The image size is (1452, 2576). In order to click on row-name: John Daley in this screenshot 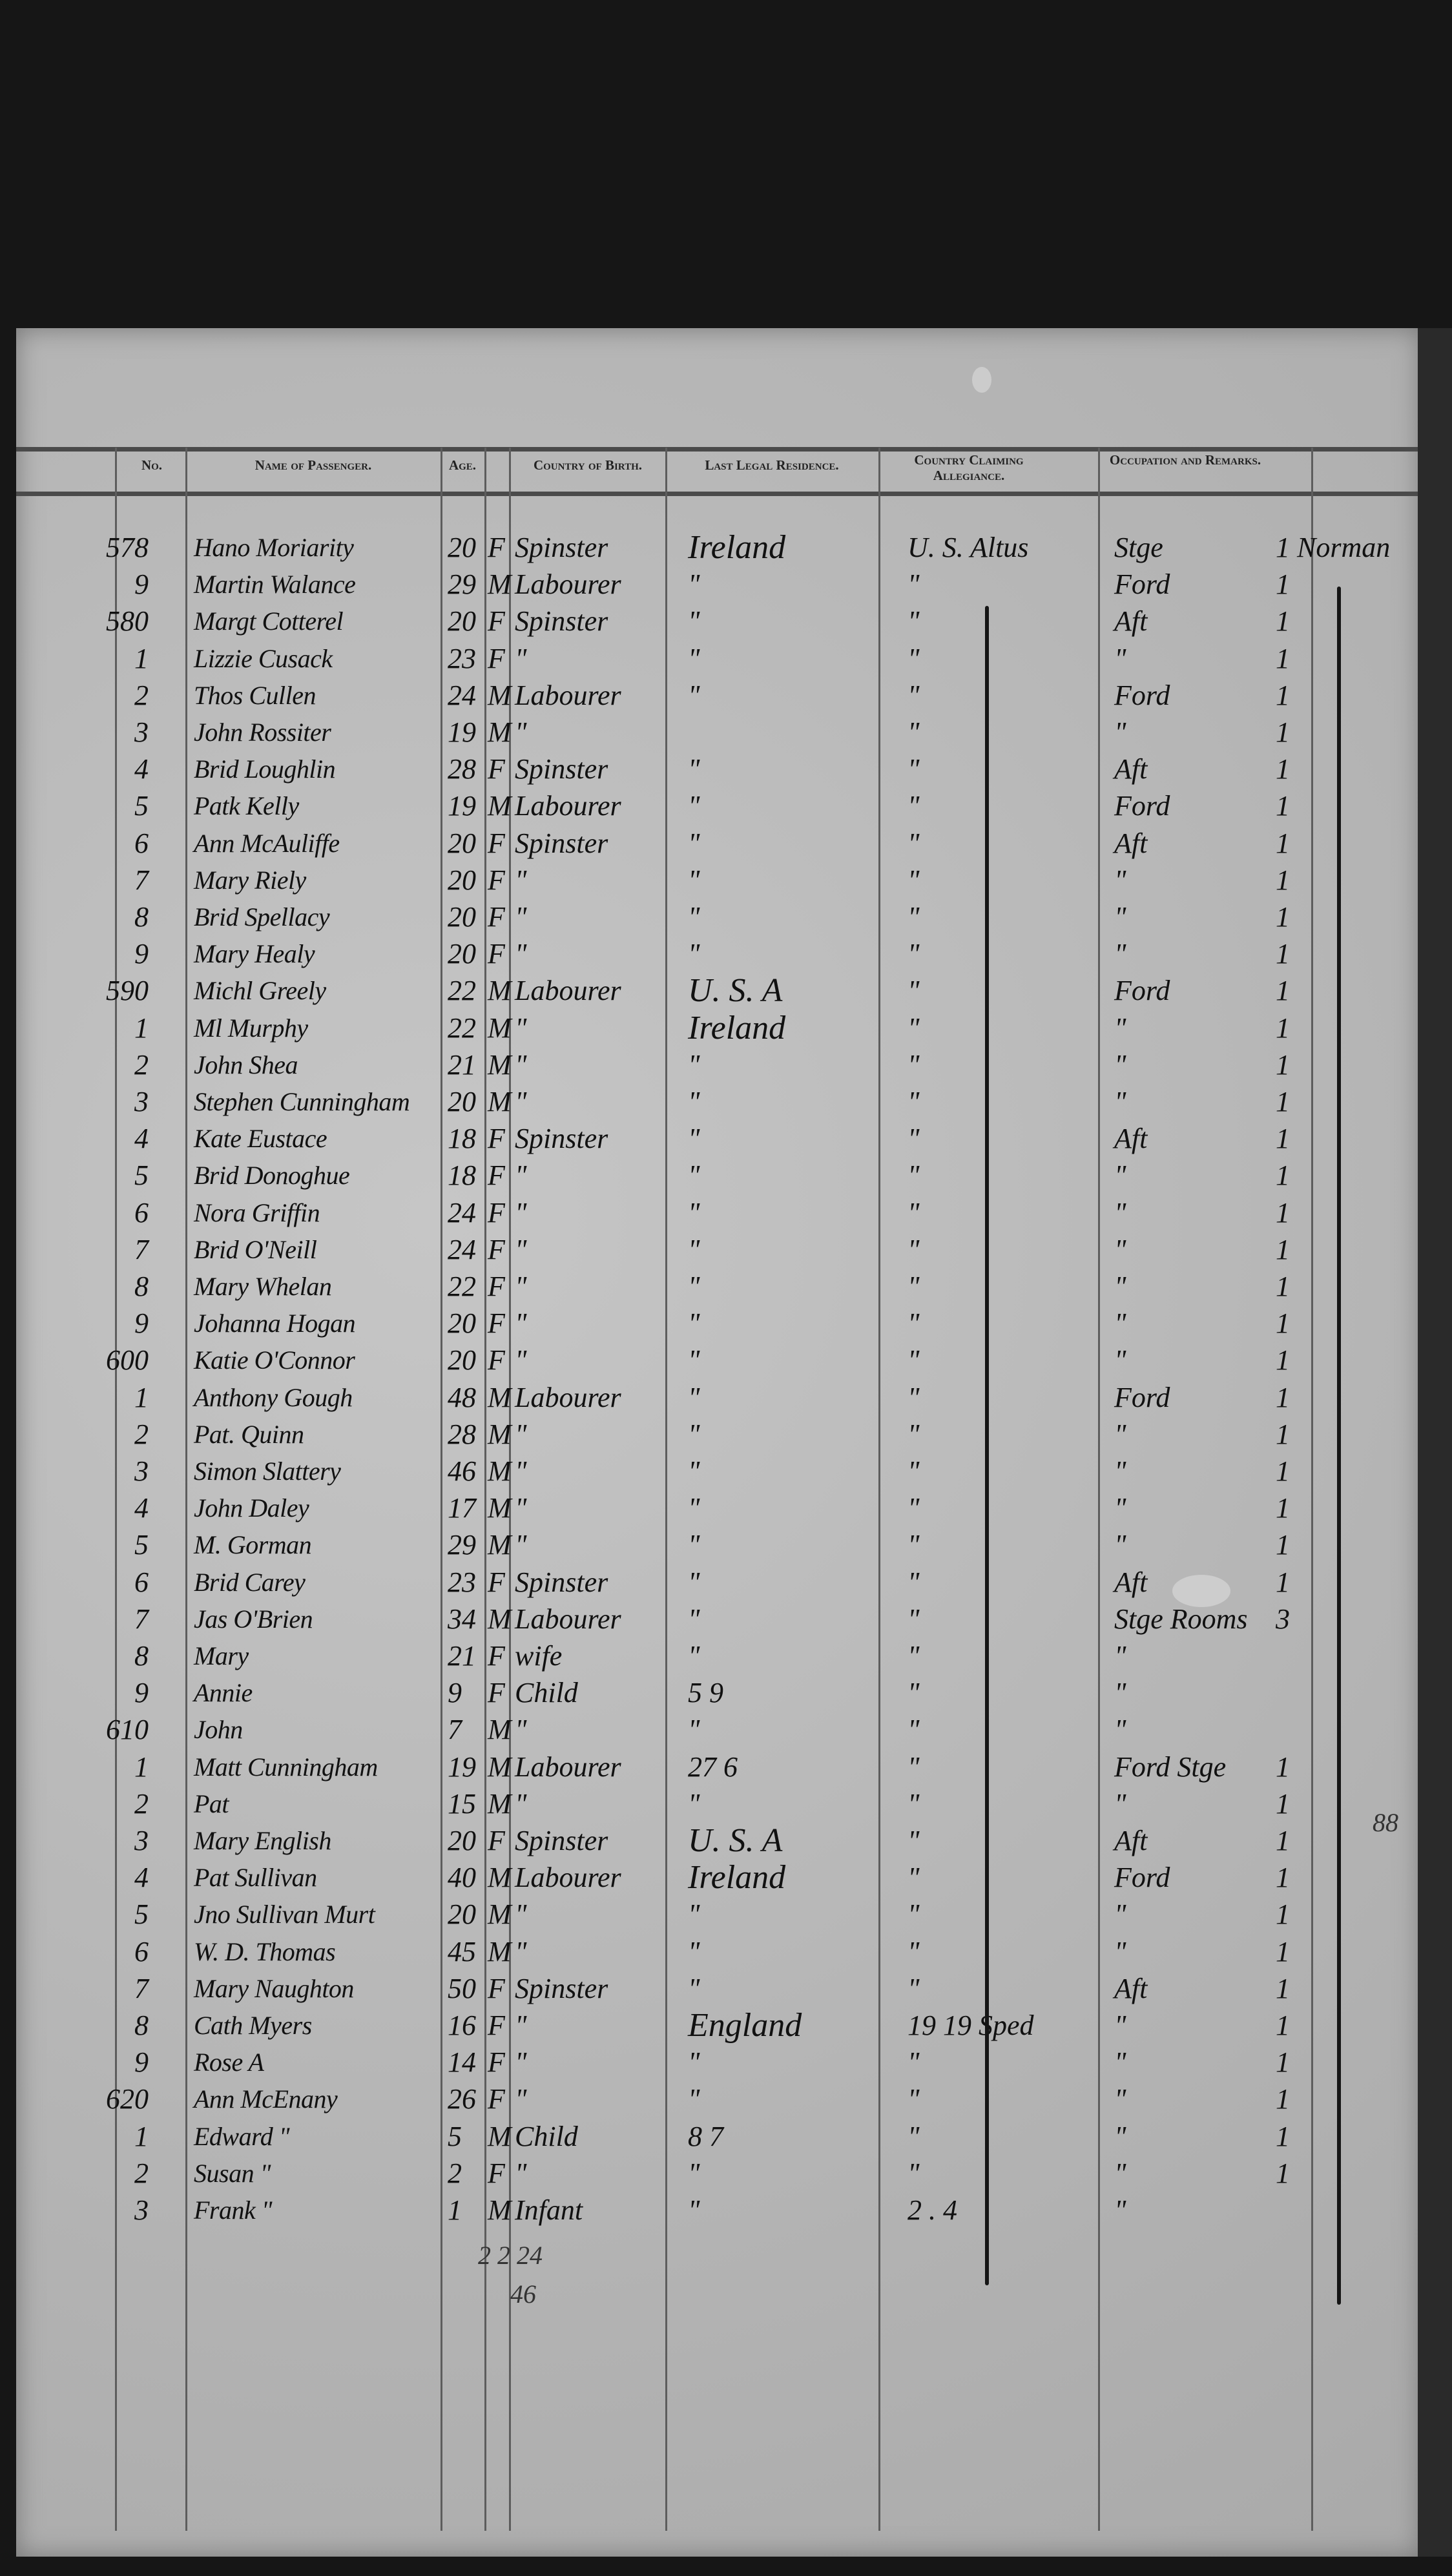, I will do `click(251, 1508)`.